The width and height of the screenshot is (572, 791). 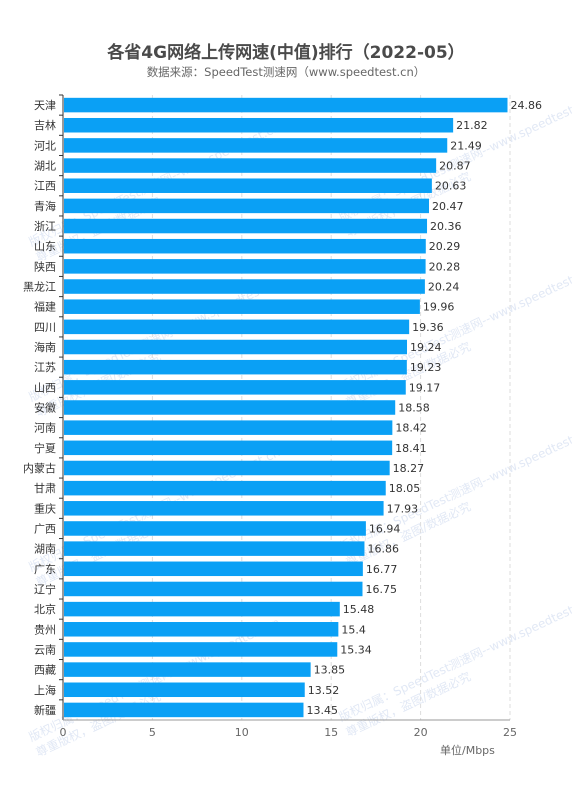 What do you see at coordinates (45, 428) in the screenshot?
I see `category-label: 河南` at bounding box center [45, 428].